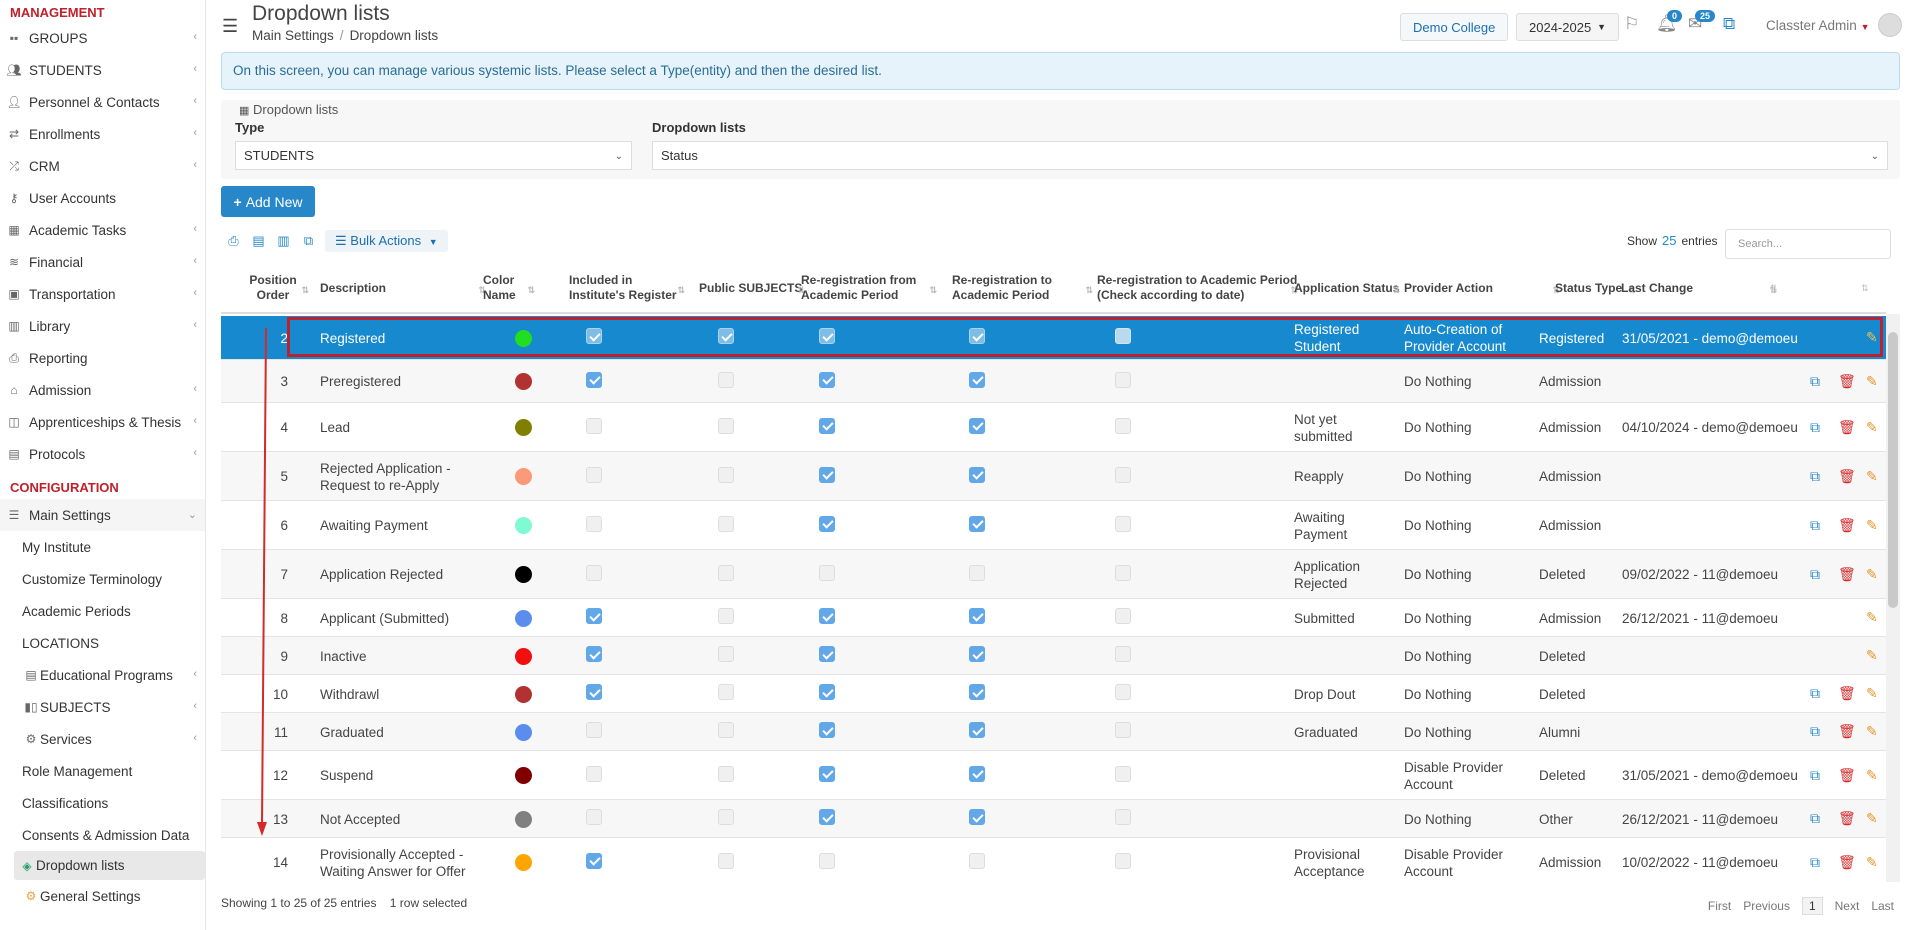  What do you see at coordinates (1053, 381) in the screenshot?
I see `table-row: 3 Preregistered Do Nothing Admission ⧉ 🗑︎ ✎` at bounding box center [1053, 381].